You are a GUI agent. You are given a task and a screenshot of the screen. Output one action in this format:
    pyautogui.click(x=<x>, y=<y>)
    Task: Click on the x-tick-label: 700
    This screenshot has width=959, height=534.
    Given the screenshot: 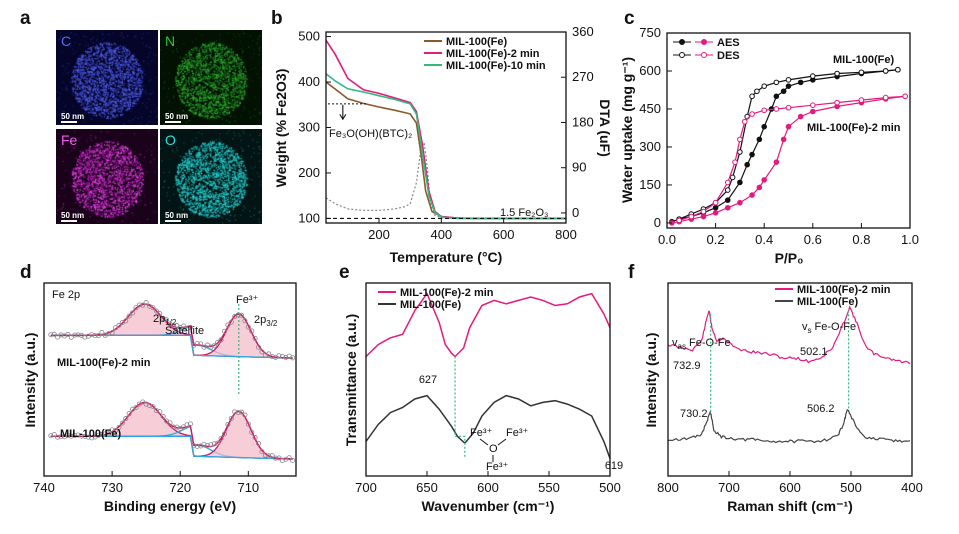 What is the action you would take?
    pyautogui.click(x=729, y=487)
    